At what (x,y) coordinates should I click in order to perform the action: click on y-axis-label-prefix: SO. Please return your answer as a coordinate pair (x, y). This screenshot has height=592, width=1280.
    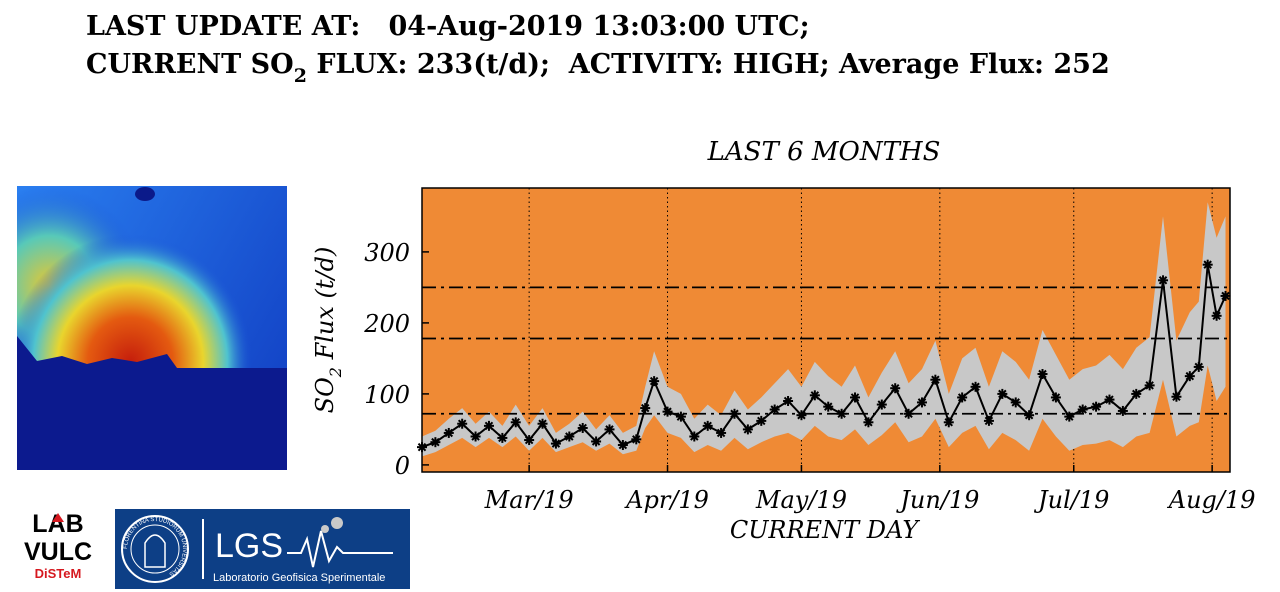
    Looking at the image, I should click on (325, 395).